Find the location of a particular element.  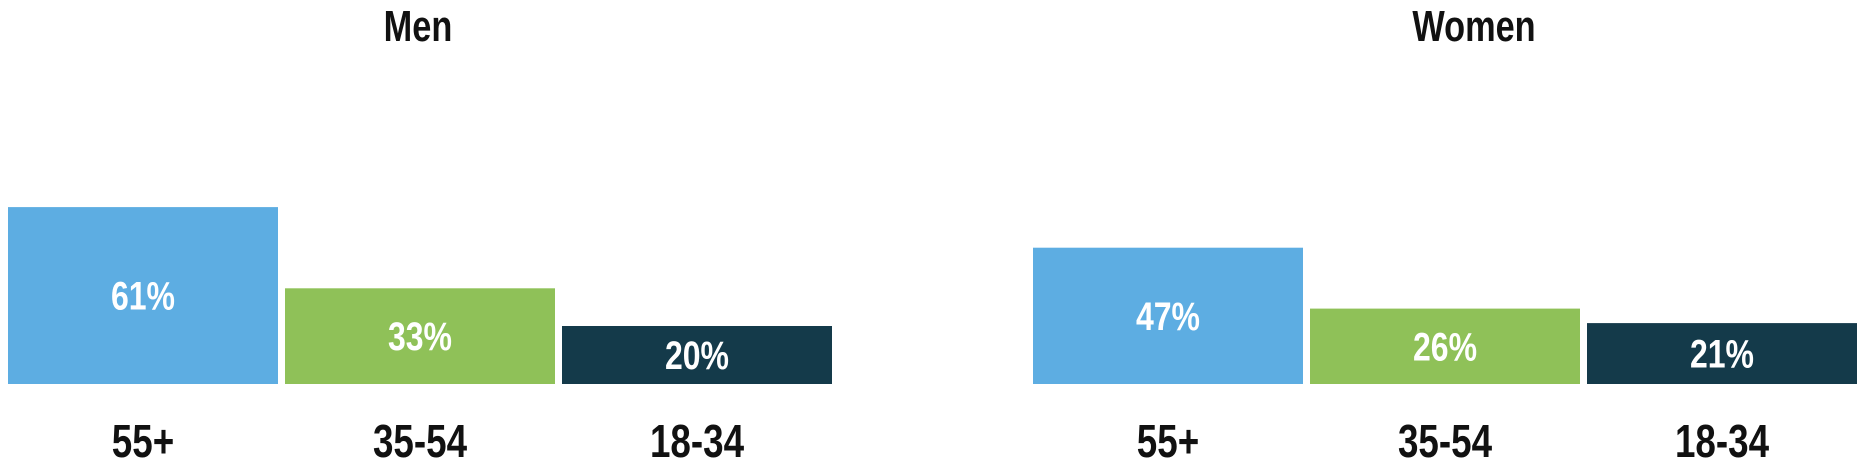

category-label-women-35-54: 35-54 is located at coordinates (1445, 437).